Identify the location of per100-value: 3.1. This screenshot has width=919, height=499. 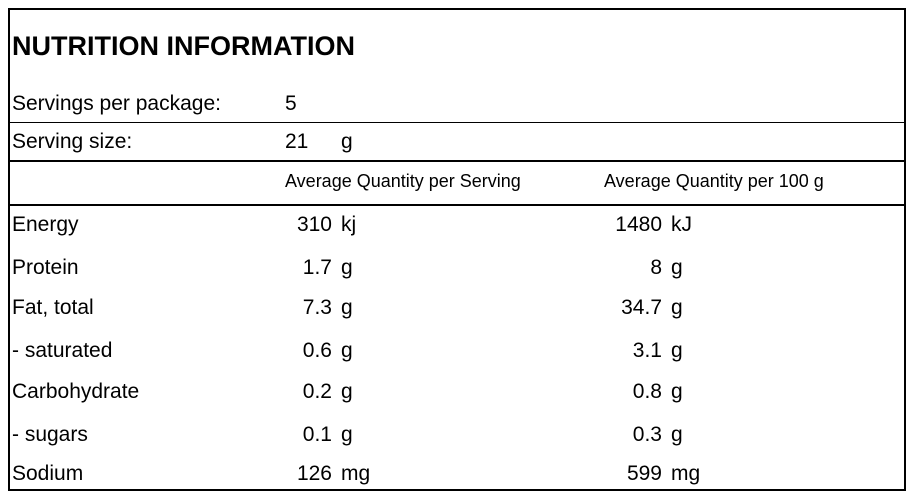
(647, 350).